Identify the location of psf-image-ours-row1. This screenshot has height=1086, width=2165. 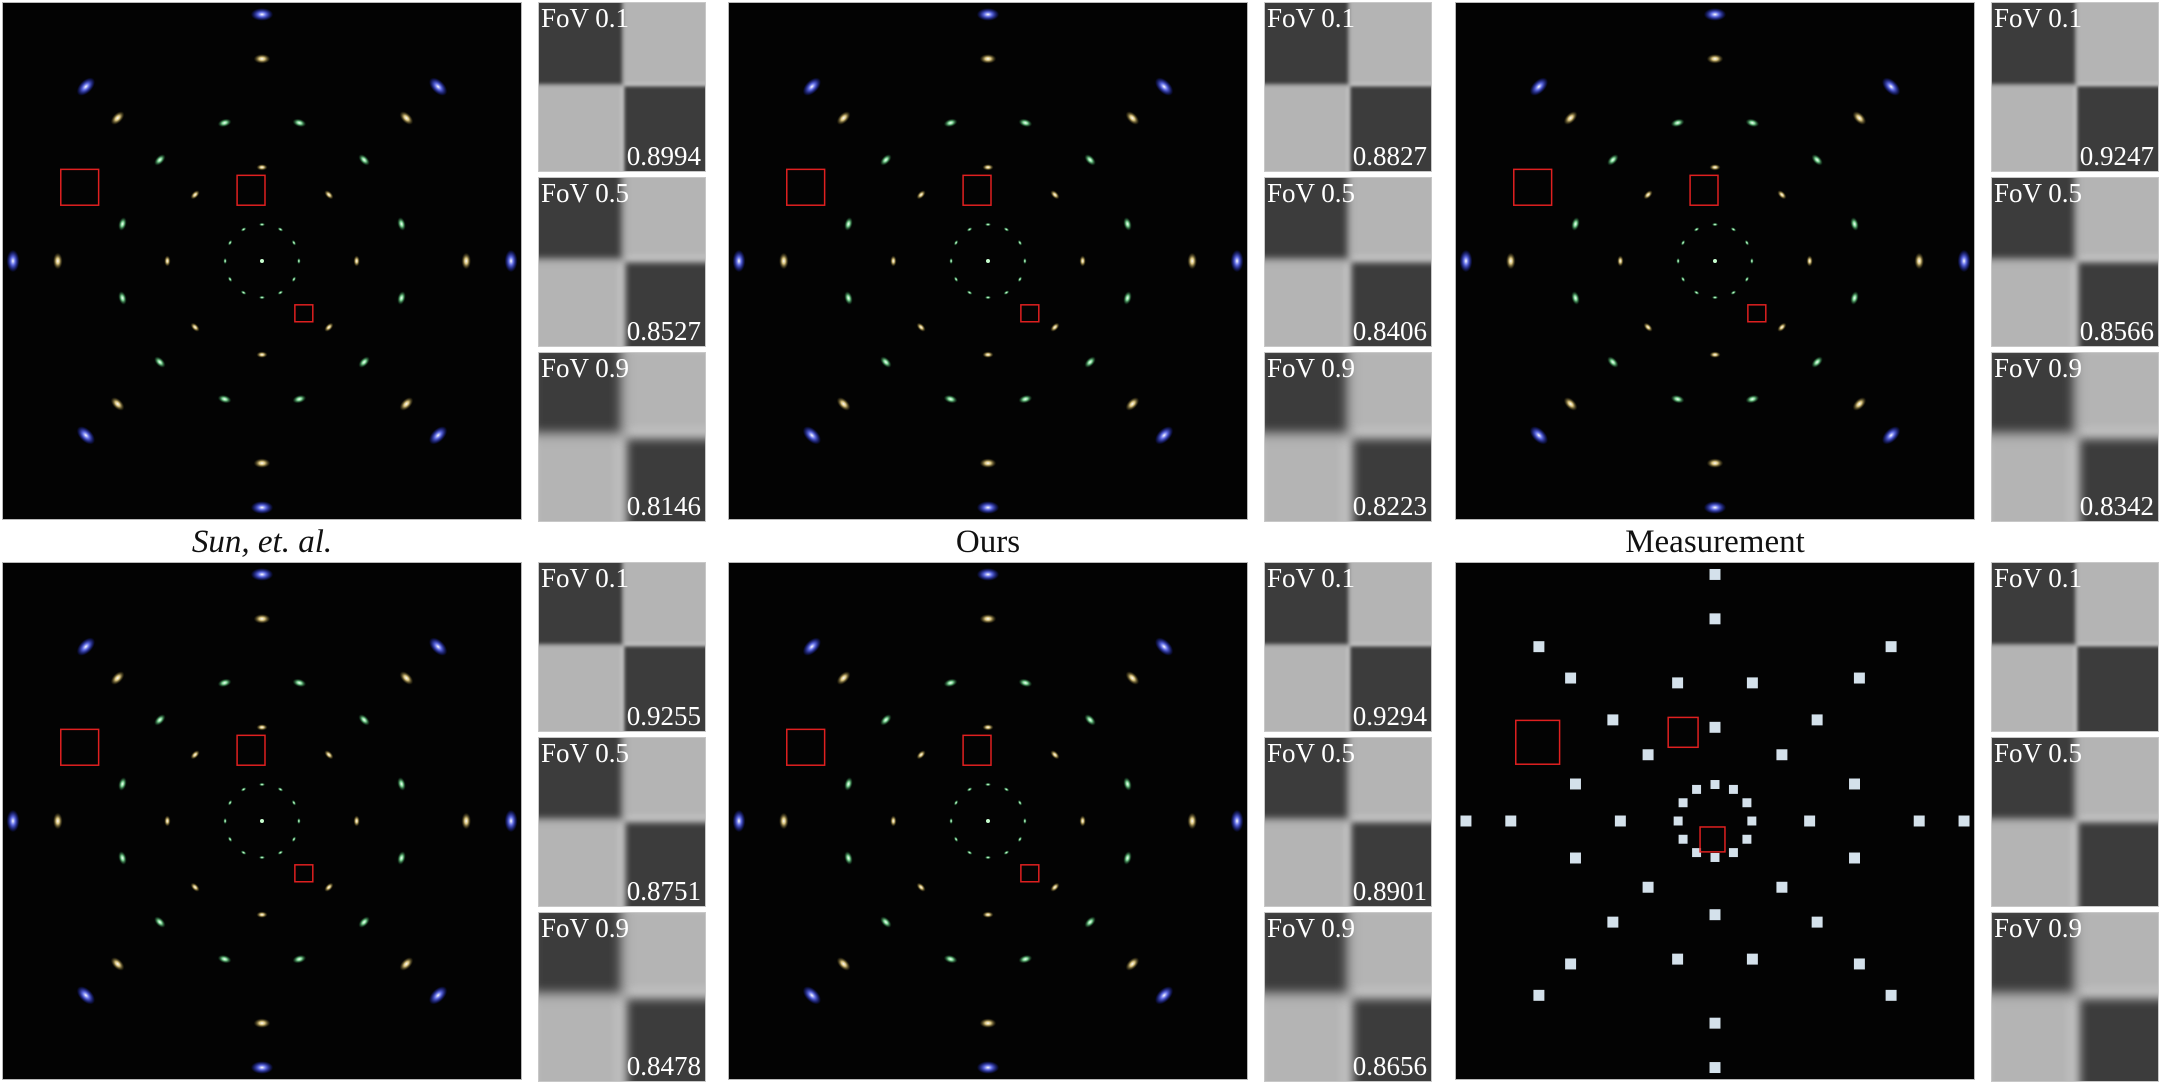
(988, 261).